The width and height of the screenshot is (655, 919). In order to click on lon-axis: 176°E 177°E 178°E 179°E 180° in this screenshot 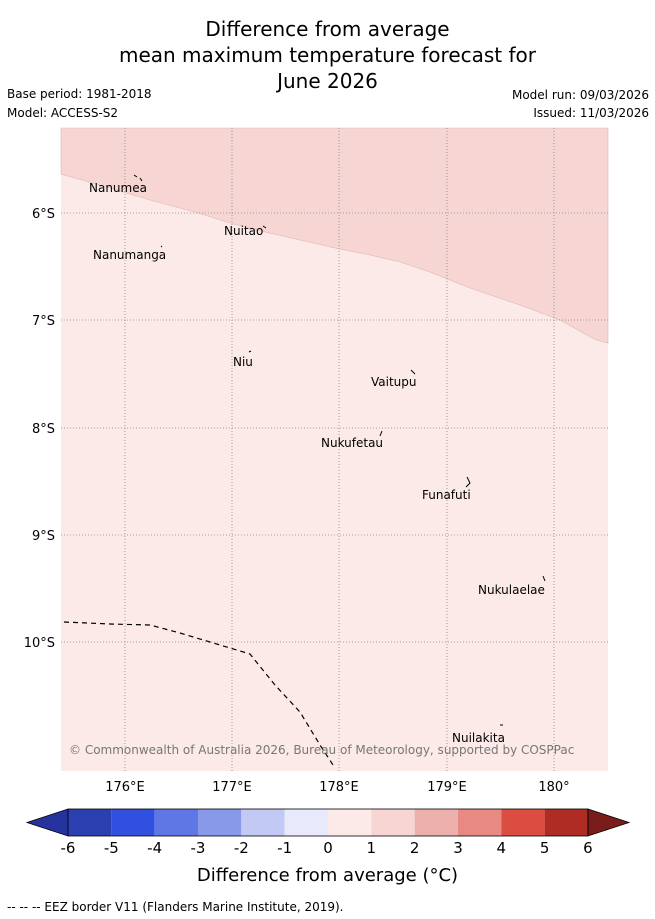, I will do `click(337, 787)`.